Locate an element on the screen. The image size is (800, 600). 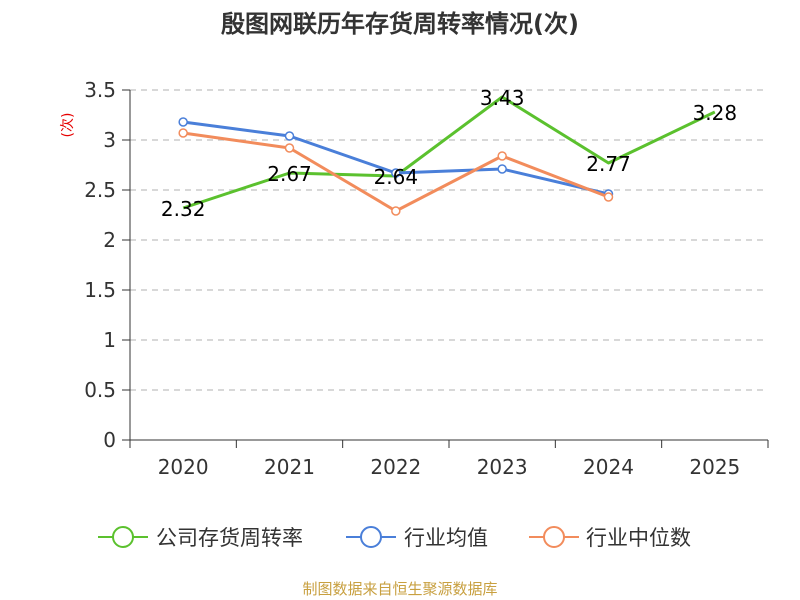
data-label: 3.43 is located at coordinates (502, 98).